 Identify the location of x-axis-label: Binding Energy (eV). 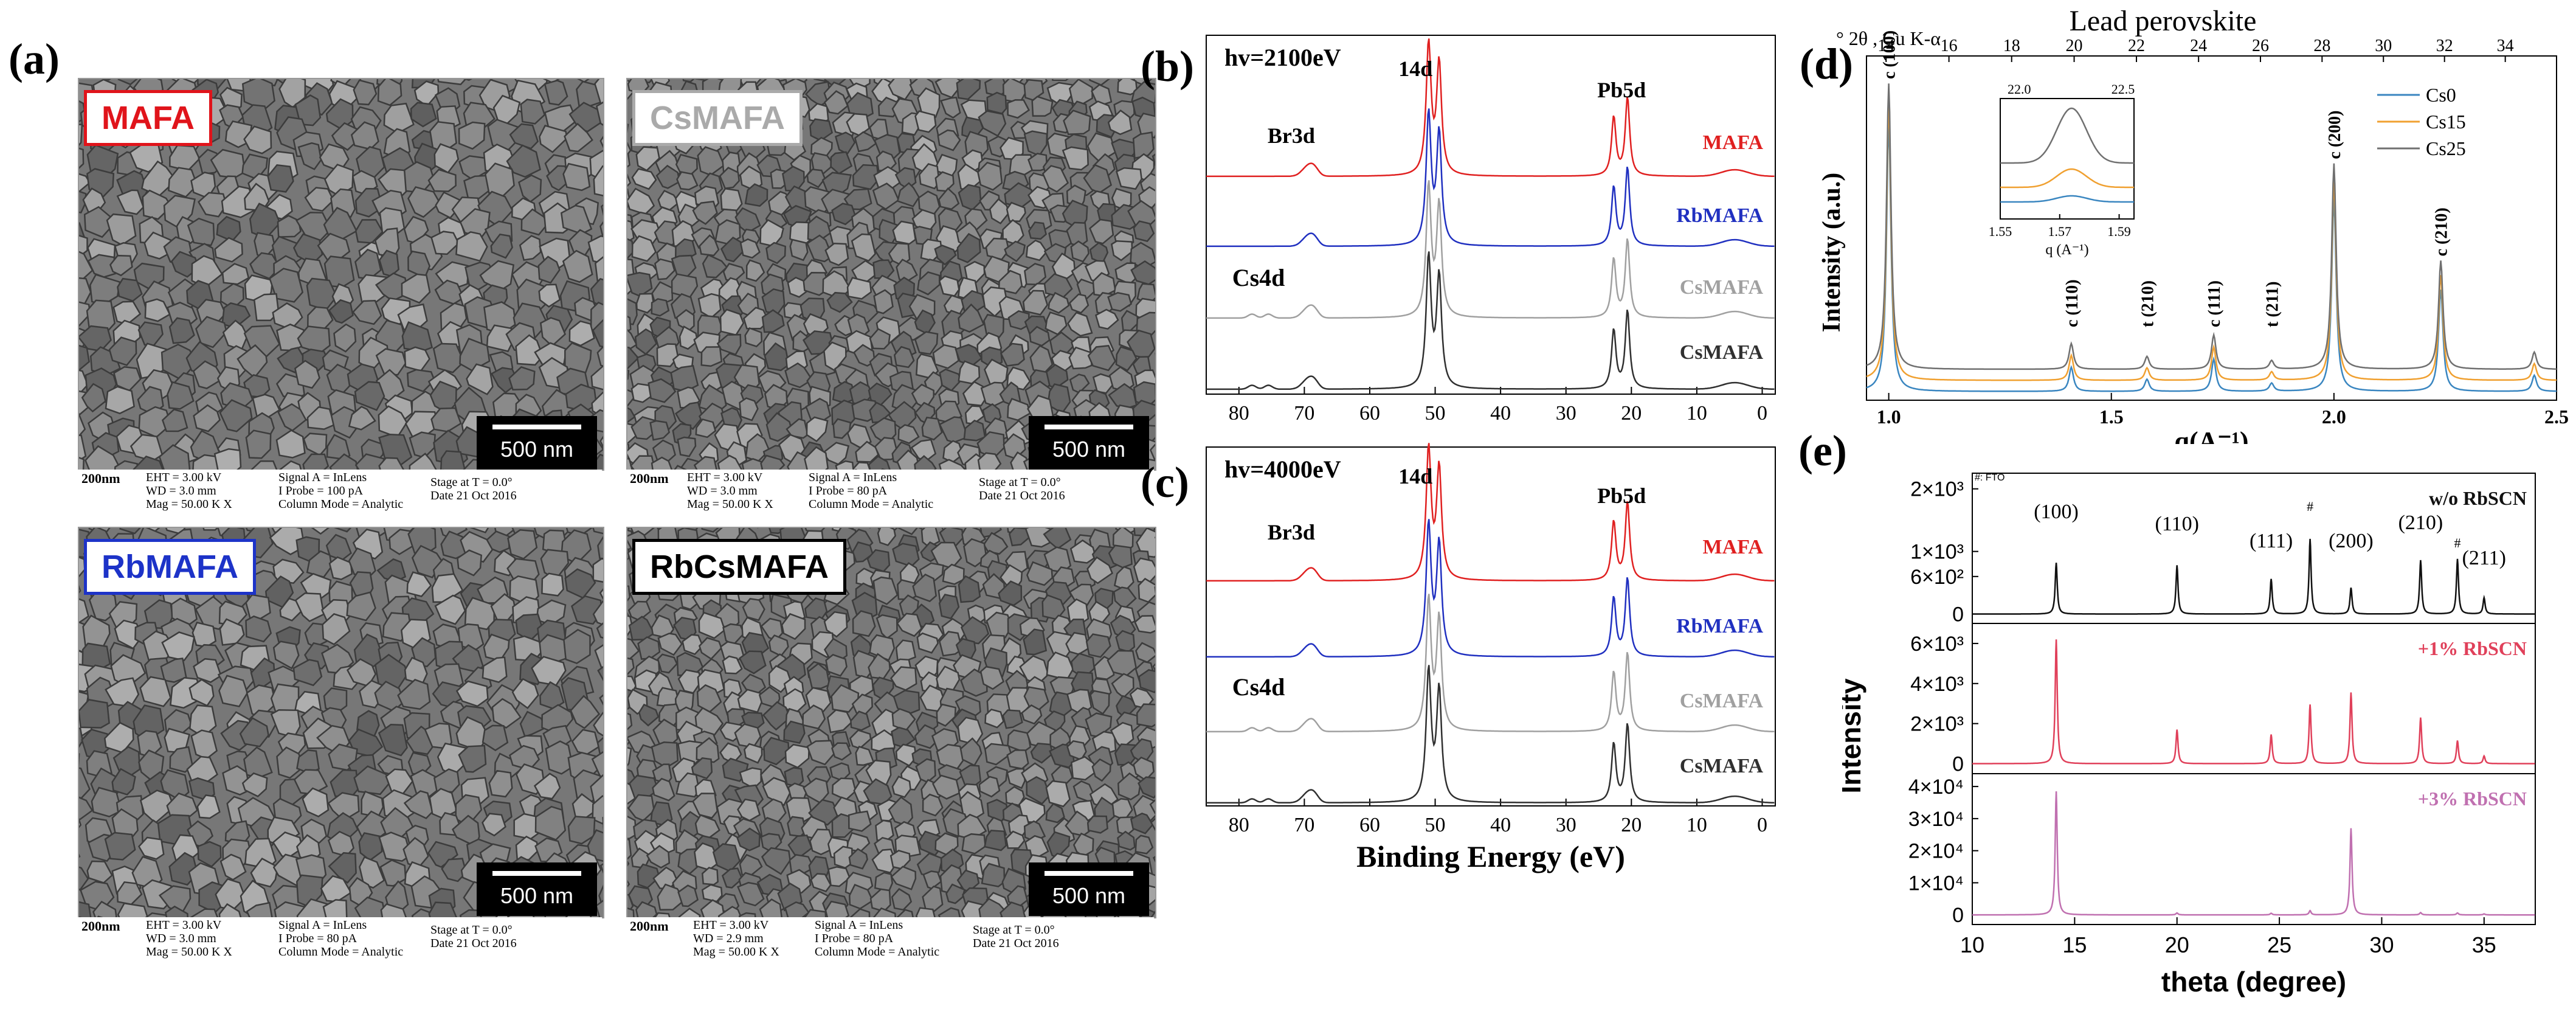
(1490, 856).